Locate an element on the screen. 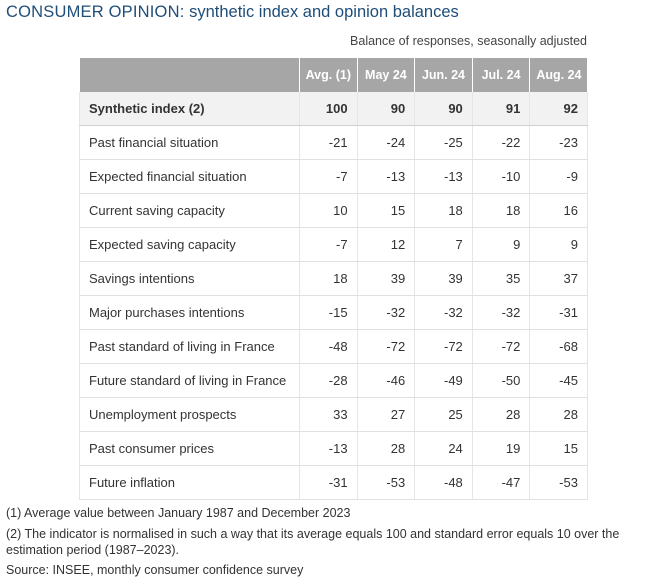 Image resolution: width=663 pixels, height=585 pixels. table-row: Future inflation -31 -53 -48 -47 -53 is located at coordinates (333, 482).